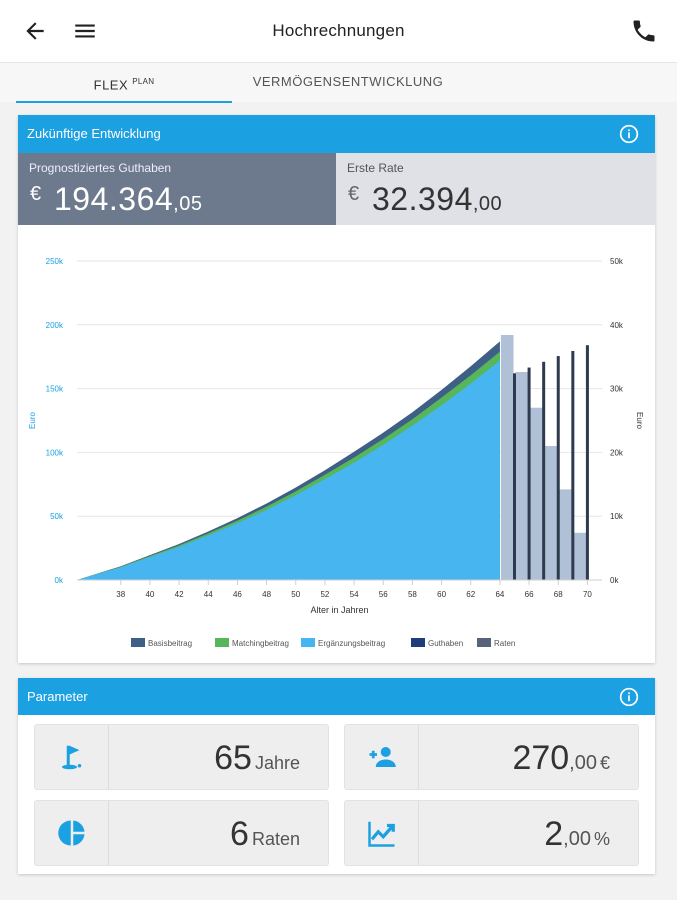  Describe the element at coordinates (266, 594) in the screenshot. I see `x-tick-label: 48` at that location.